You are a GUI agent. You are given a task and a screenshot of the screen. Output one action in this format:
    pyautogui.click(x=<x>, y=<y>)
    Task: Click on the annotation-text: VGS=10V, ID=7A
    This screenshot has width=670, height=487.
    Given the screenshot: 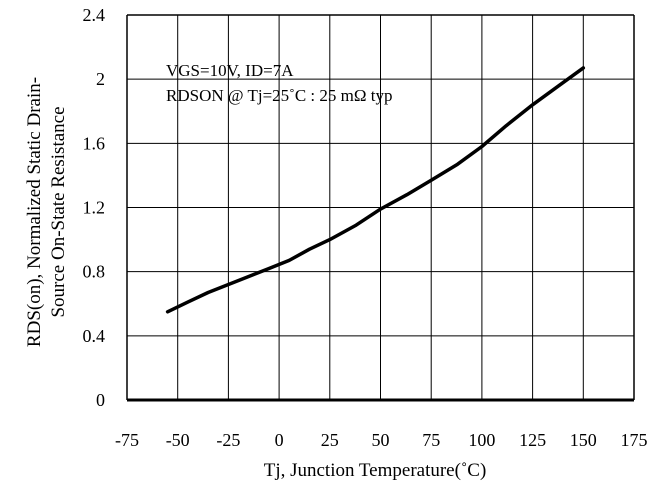 What is the action you would take?
    pyautogui.click(x=230, y=70)
    